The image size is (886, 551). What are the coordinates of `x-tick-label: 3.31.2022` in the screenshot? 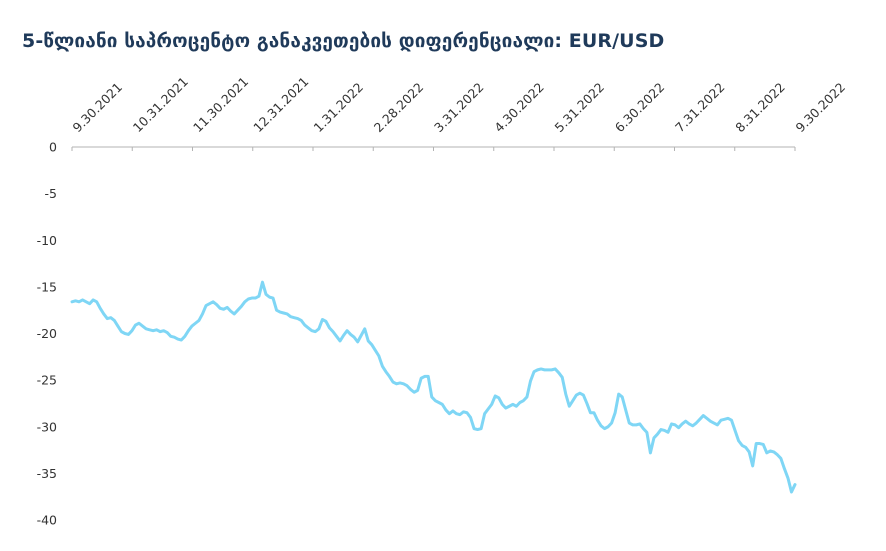 It's located at (459, 108).